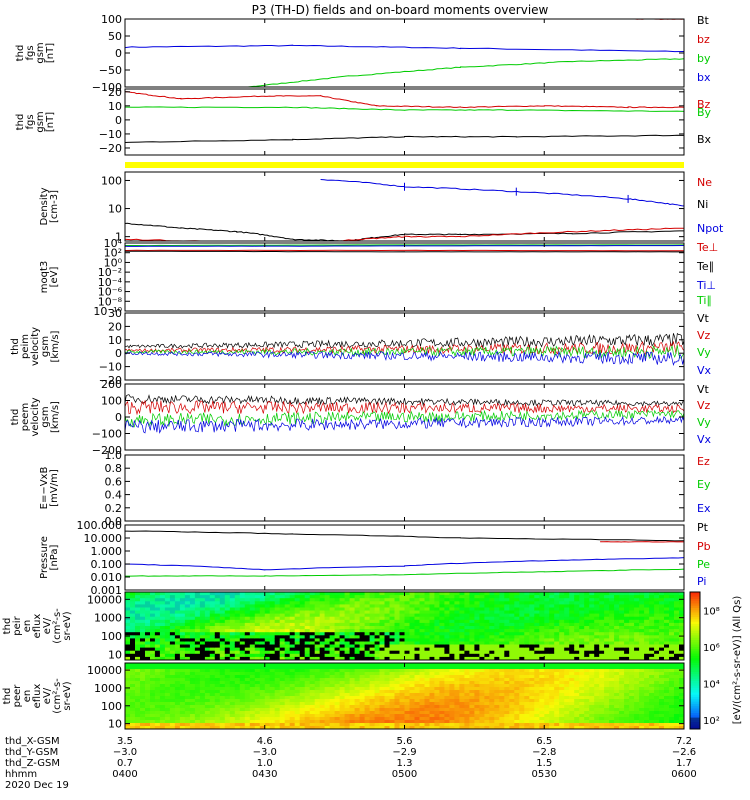  Describe the element at coordinates (404, 358) in the screenshot. I see `series-vx` at that location.